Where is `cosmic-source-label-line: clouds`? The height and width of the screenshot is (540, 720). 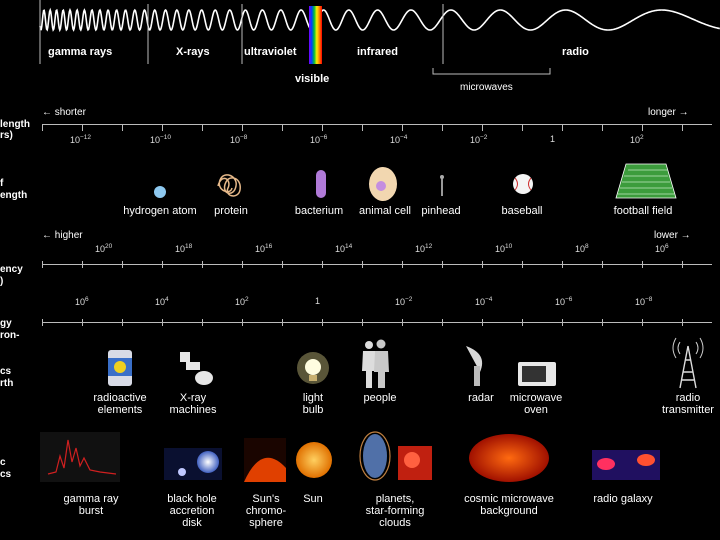
cosmic-source-label-line: clouds is located at coordinates (395, 523).